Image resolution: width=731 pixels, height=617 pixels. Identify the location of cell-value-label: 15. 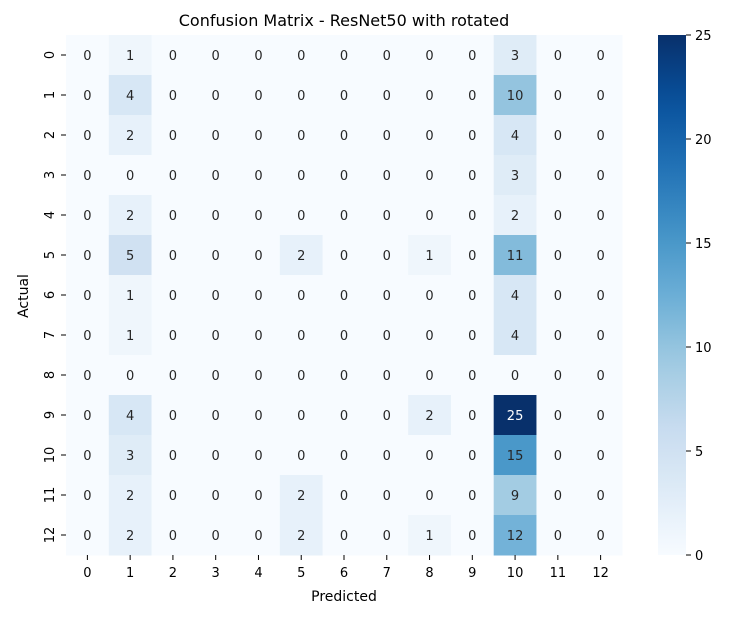
(515, 456).